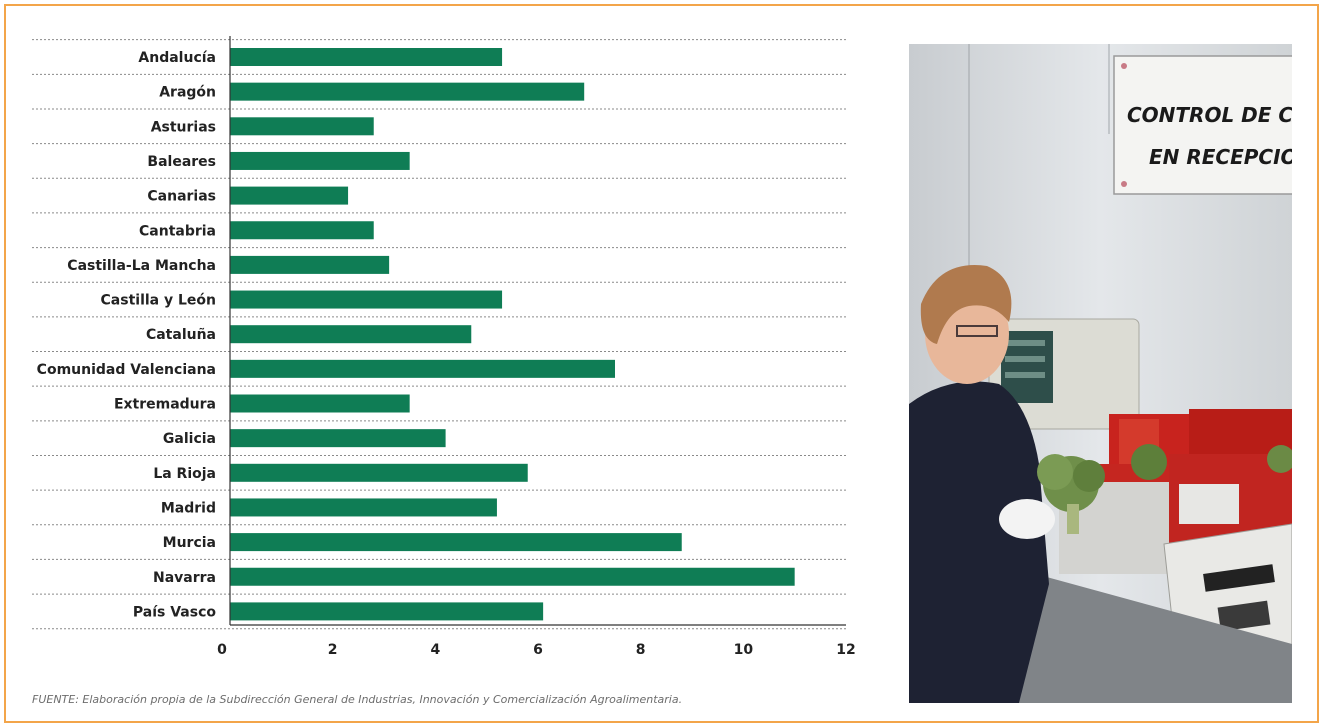 The width and height of the screenshot is (1325, 727). I want to click on x-tick-label: 4, so click(435, 650).